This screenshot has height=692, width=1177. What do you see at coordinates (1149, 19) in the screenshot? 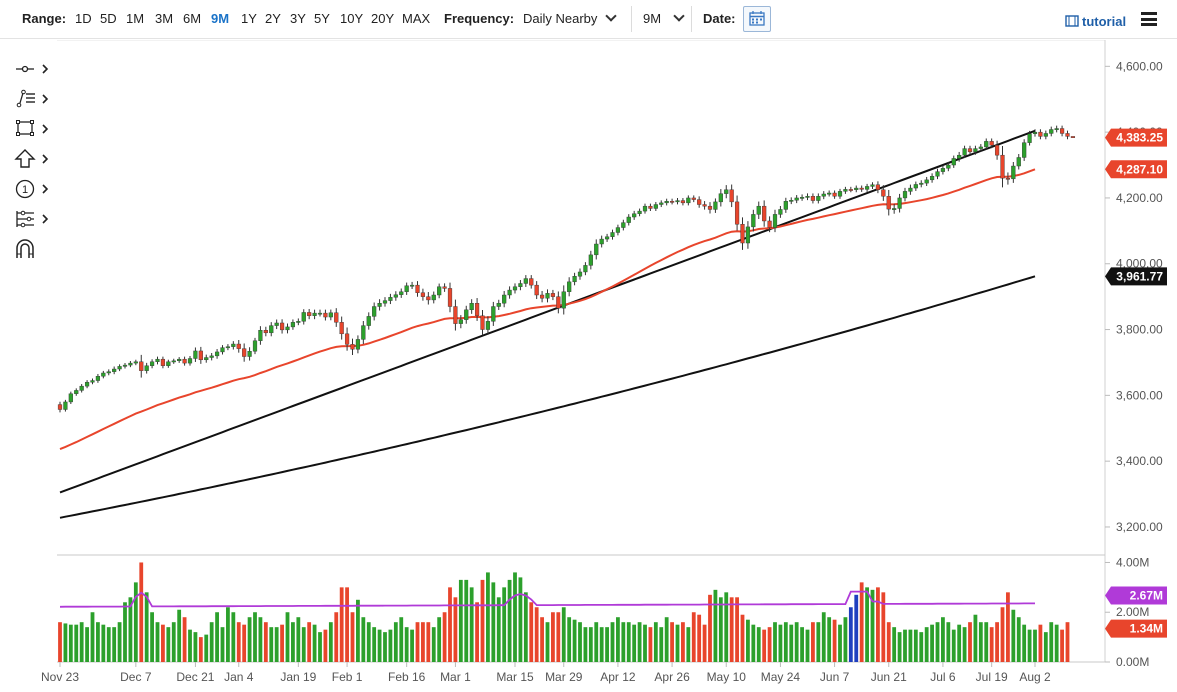
I see `menu-icon` at bounding box center [1149, 19].